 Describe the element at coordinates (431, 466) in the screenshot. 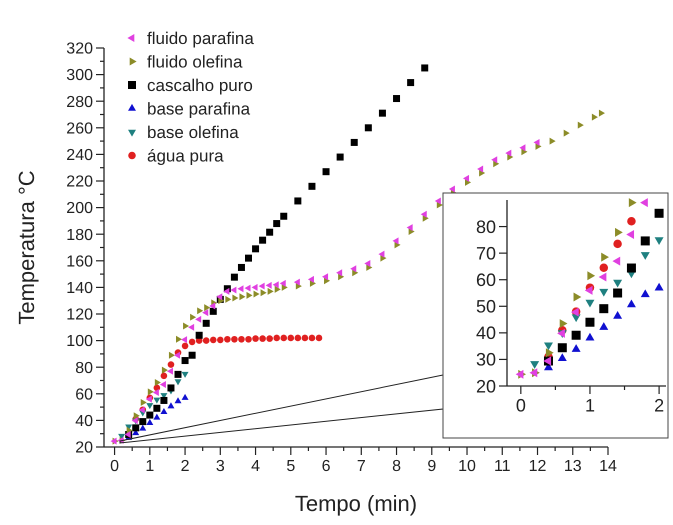

I see `x-tick-label: 9` at that location.